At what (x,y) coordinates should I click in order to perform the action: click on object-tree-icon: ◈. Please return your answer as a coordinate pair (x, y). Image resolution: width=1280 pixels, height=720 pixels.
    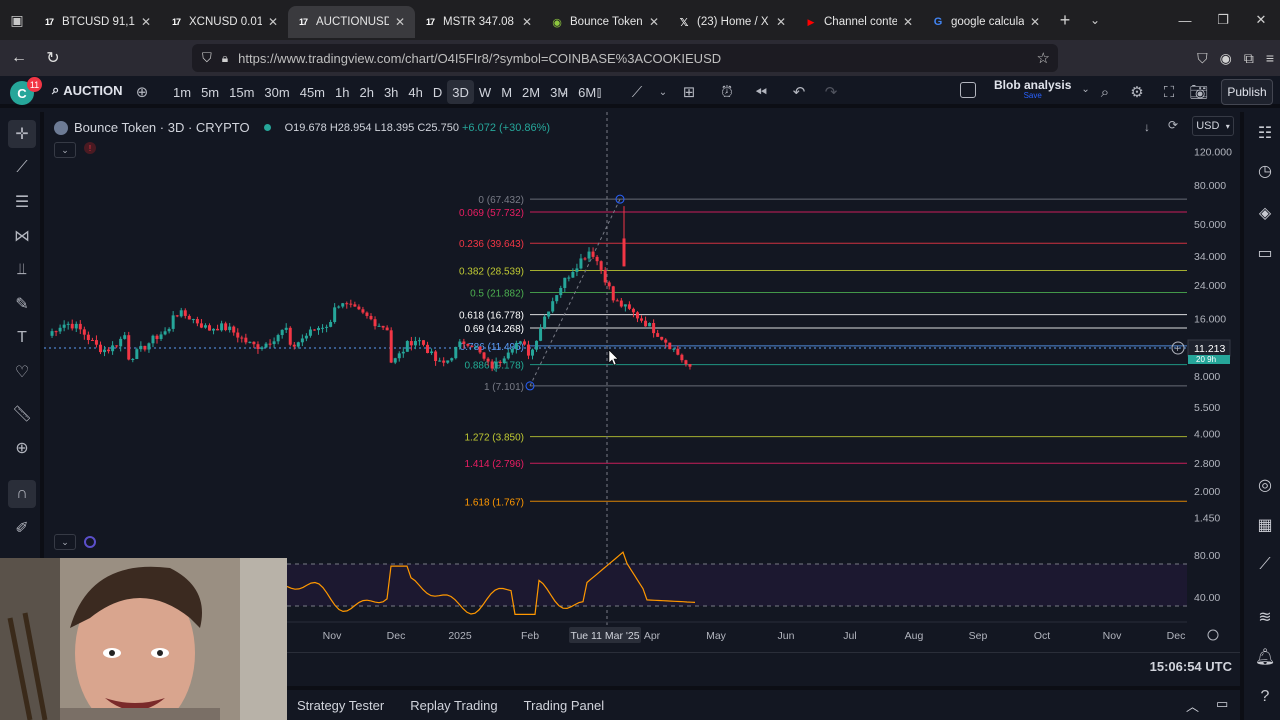
    Looking at the image, I should click on (1265, 213).